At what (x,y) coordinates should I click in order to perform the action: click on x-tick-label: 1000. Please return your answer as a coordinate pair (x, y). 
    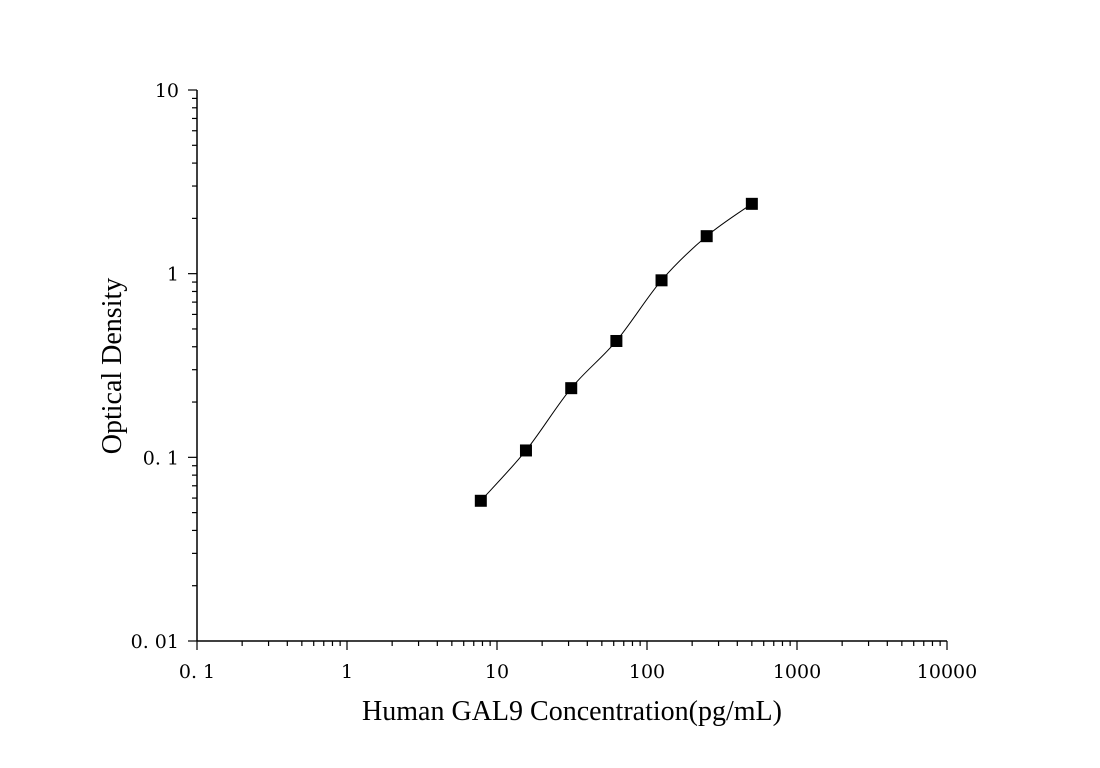
    Looking at the image, I should click on (797, 672).